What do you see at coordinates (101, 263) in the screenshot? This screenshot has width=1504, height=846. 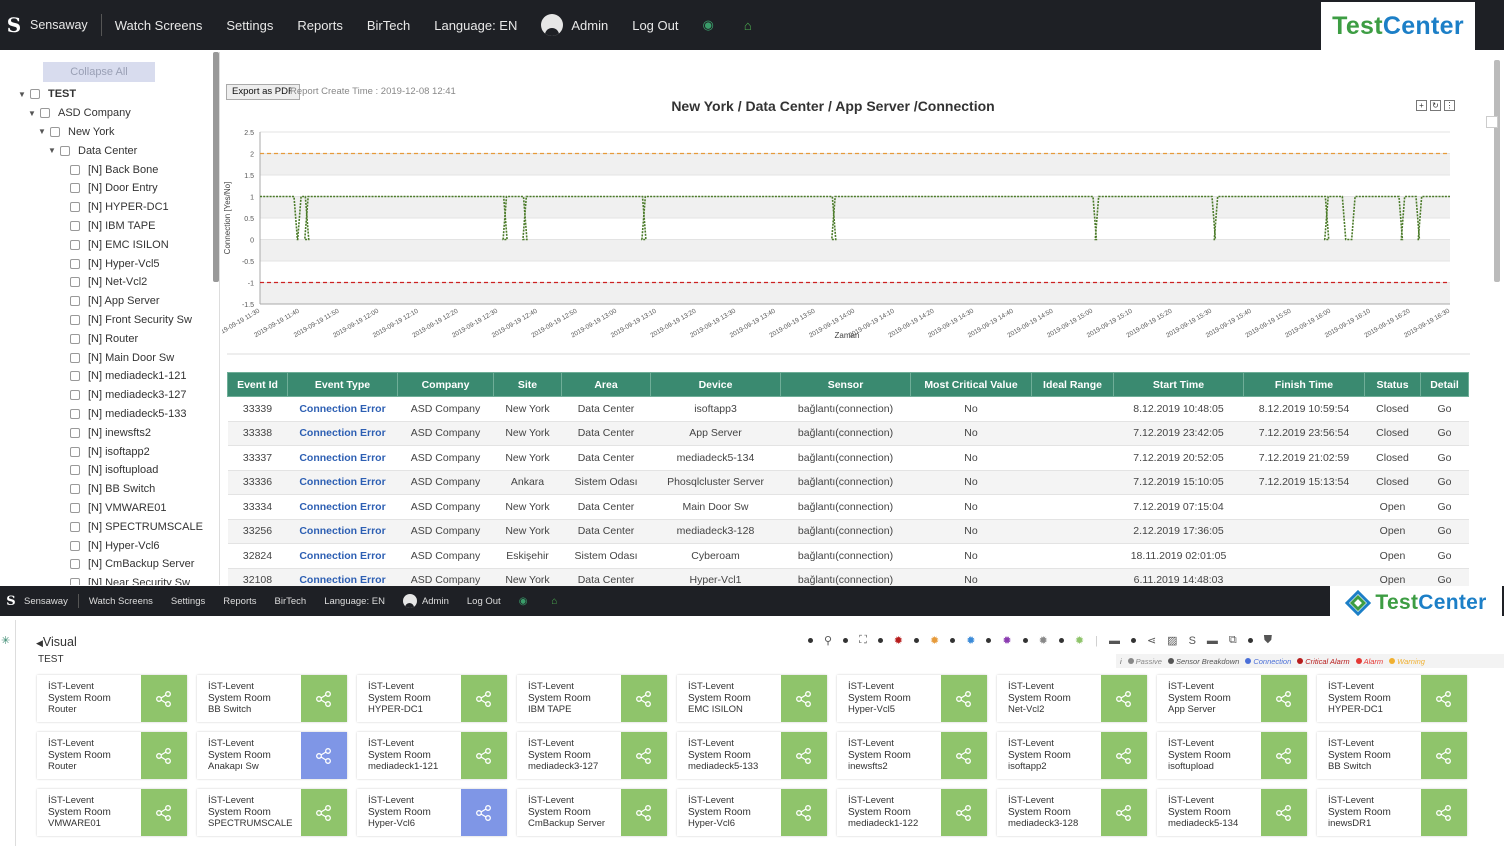 I see `tree-device-item: [N] Hyper-Vcl5` at bounding box center [101, 263].